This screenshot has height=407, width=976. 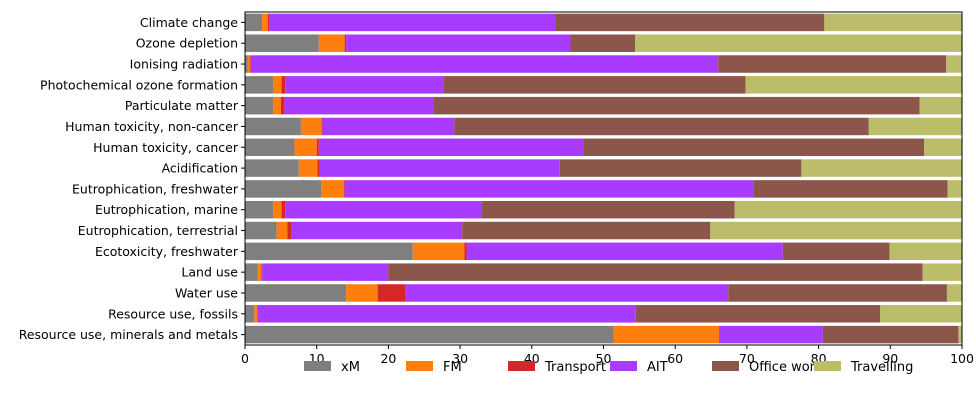 I want to click on bar-ozone-depletion-fm, so click(x=331, y=43).